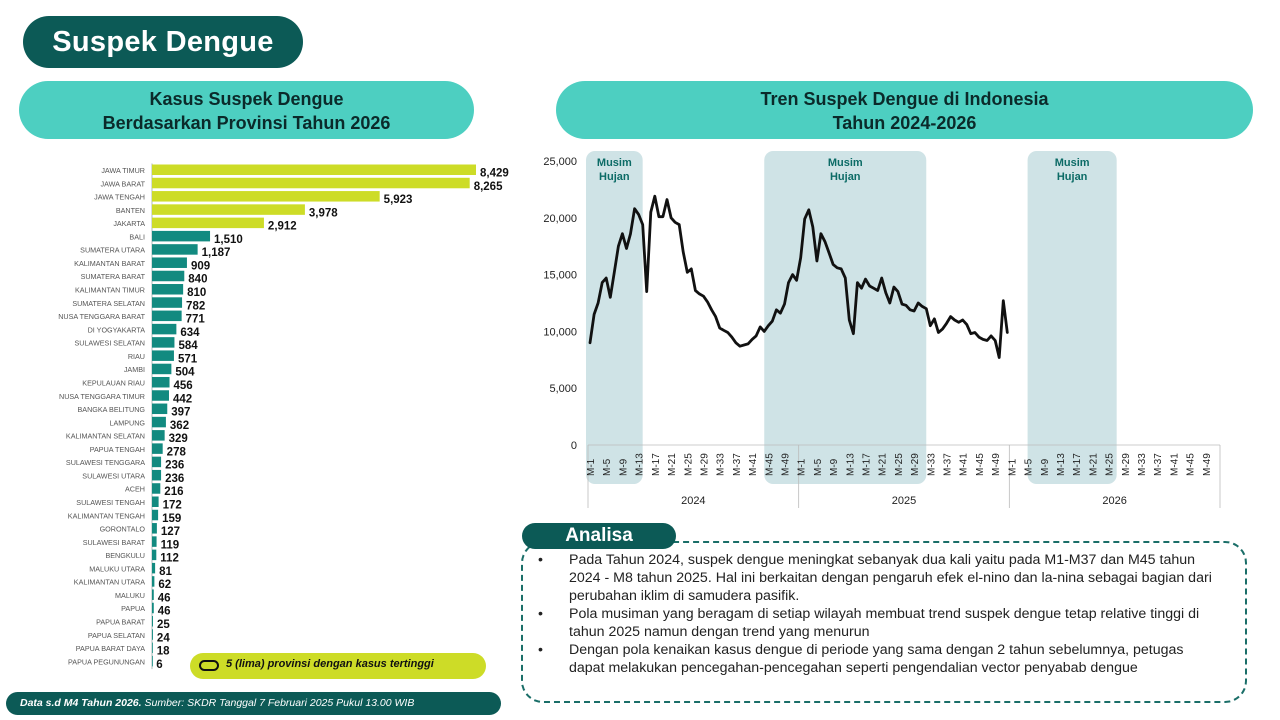  What do you see at coordinates (127, 422) in the screenshot?
I see `bar-category-label: LAMPUNG` at bounding box center [127, 422].